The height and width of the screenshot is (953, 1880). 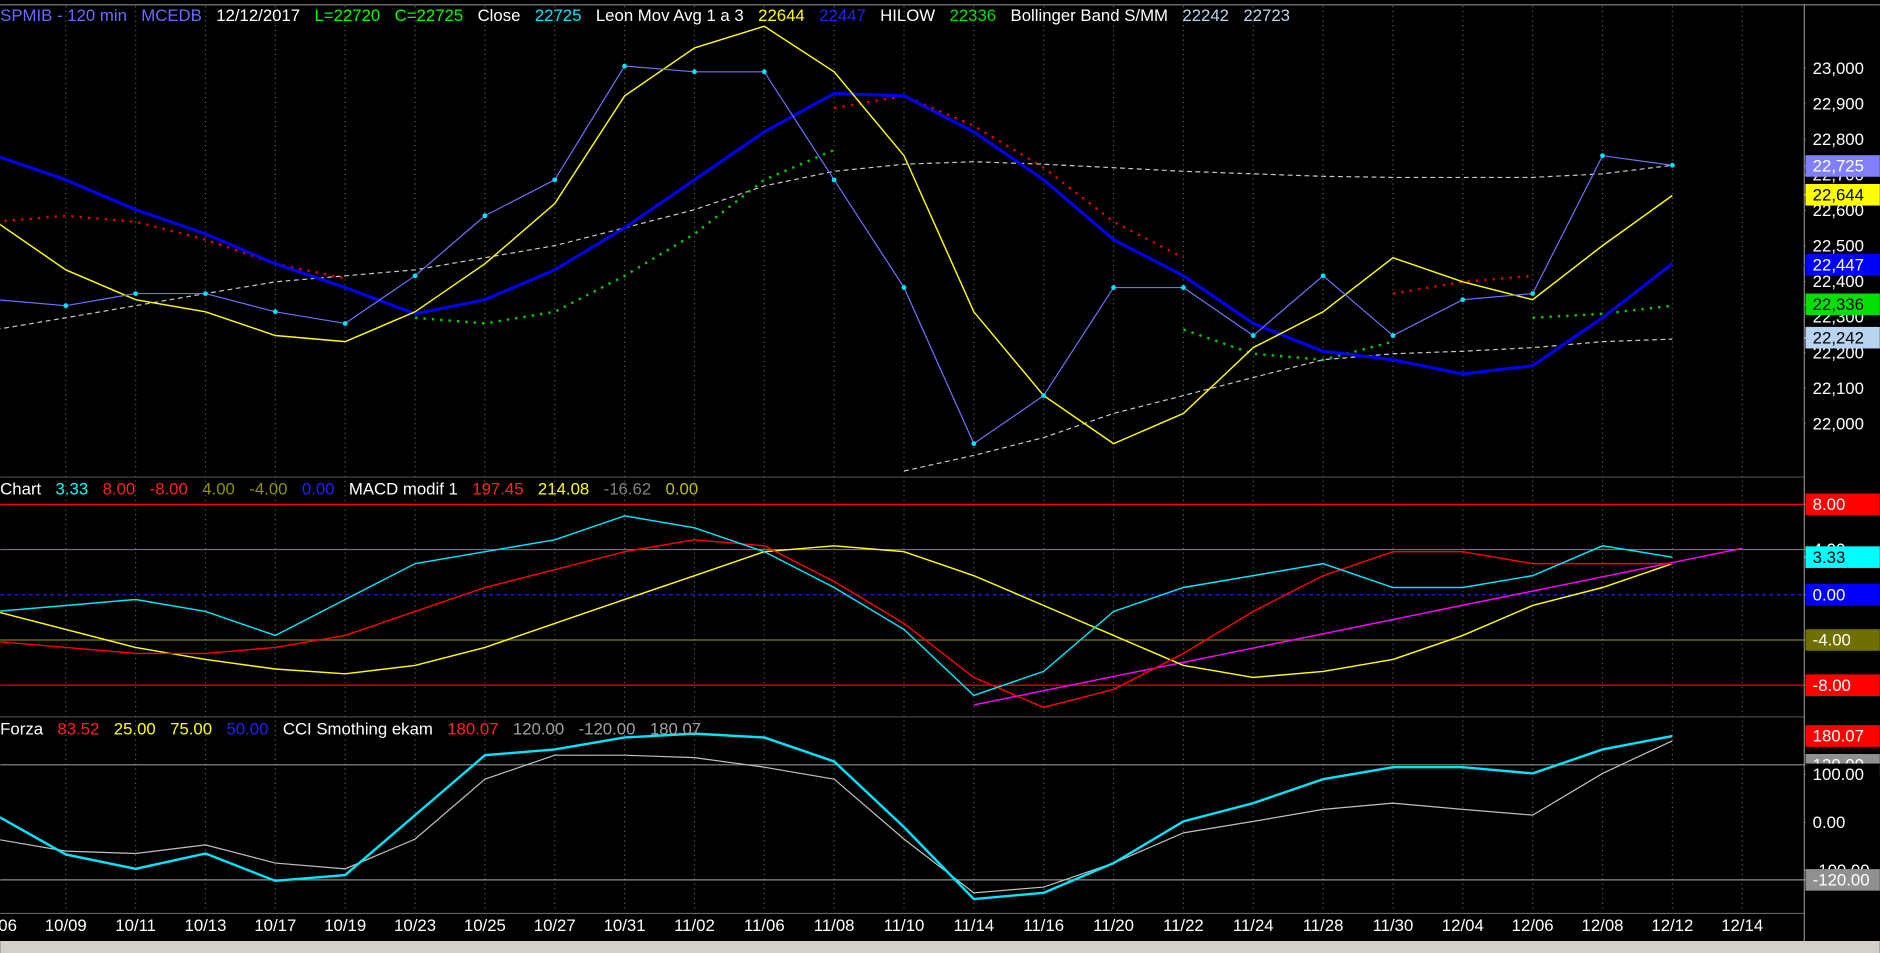 I want to click on header-item: 22336, so click(x=973, y=15).